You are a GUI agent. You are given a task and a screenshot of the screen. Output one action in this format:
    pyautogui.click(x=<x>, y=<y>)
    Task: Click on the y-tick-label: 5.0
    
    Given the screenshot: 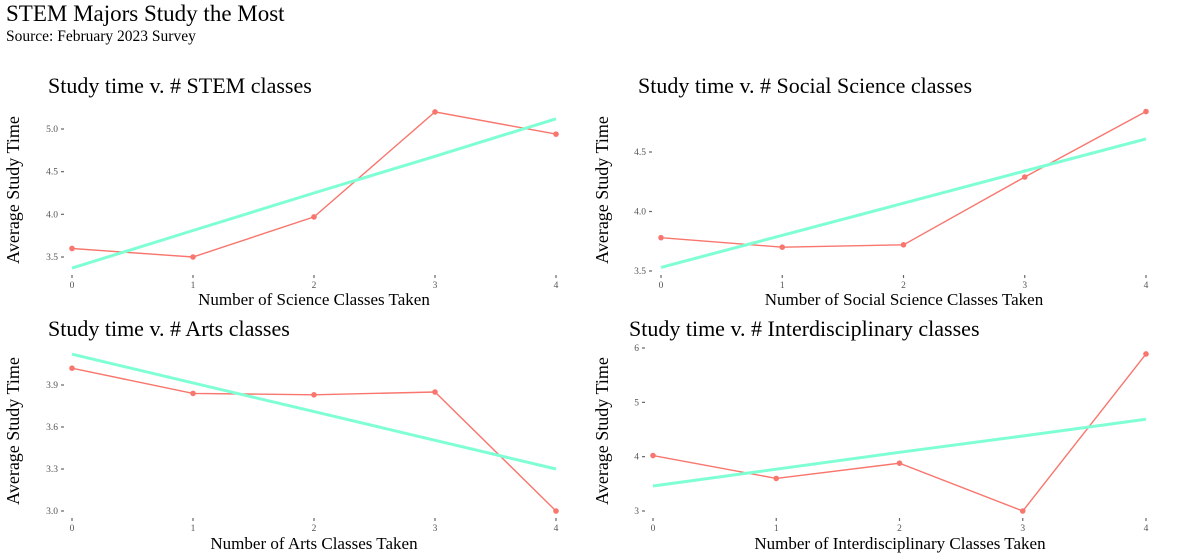 What is the action you would take?
    pyautogui.click(x=52, y=130)
    